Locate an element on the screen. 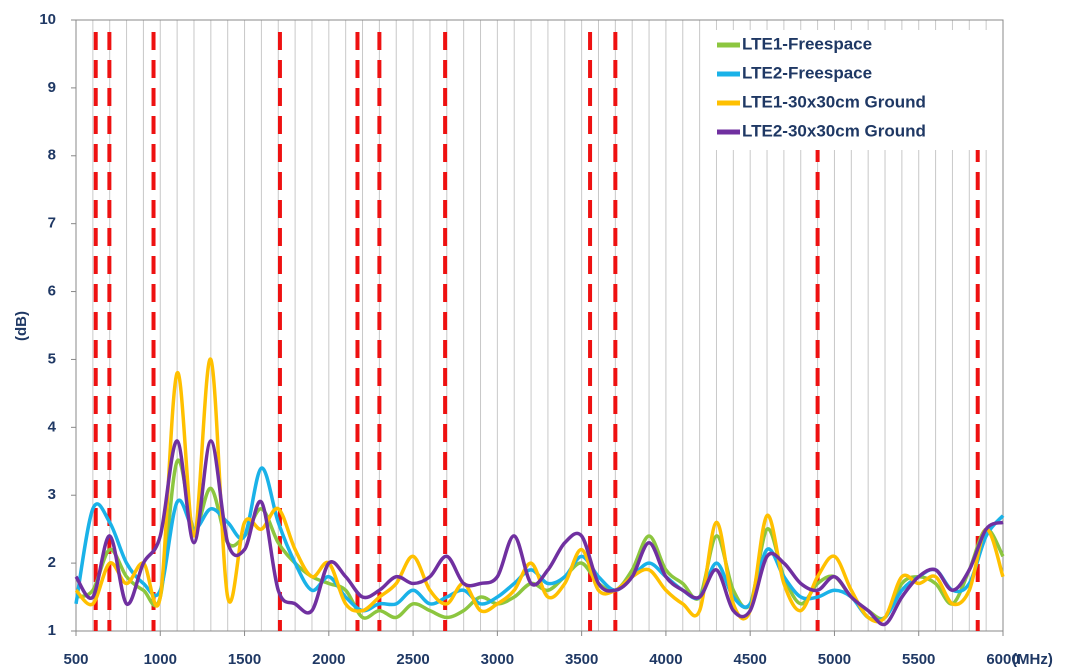 The height and width of the screenshot is (671, 1075). x-tick-label: 2000 is located at coordinates (328, 659).